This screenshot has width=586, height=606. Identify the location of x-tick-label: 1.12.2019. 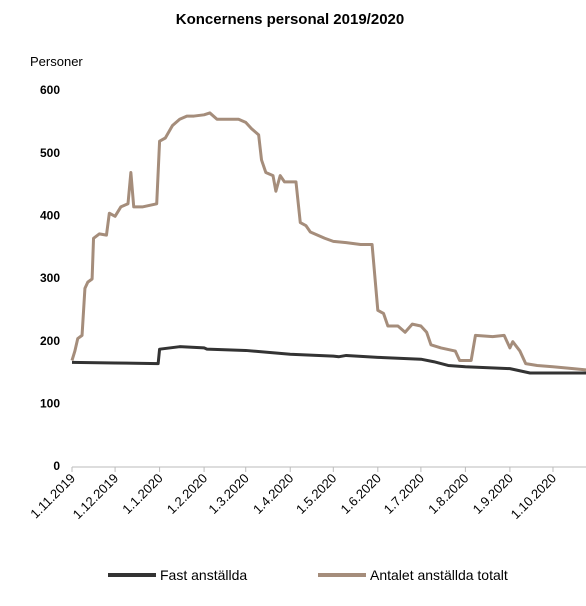
(96, 497).